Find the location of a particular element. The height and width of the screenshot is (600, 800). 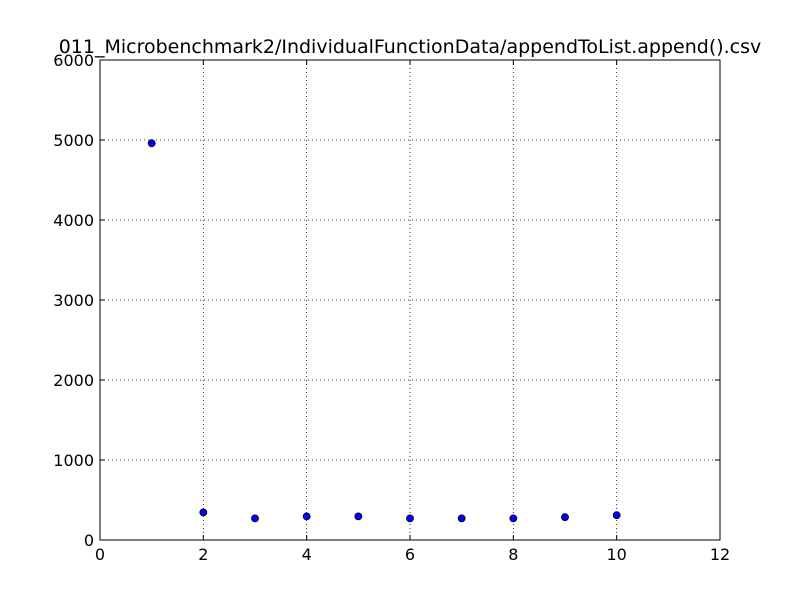

y-tick-label: 3000 is located at coordinates (73, 300).